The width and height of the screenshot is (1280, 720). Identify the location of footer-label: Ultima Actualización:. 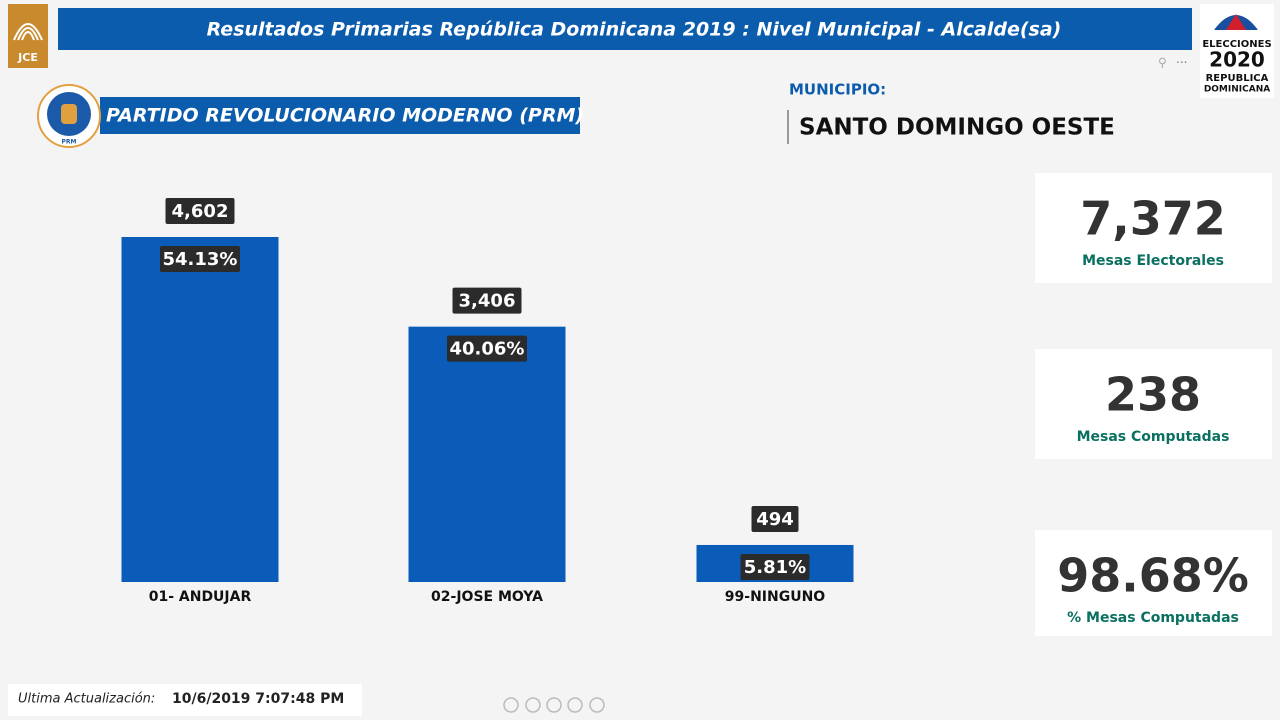
(86, 699).